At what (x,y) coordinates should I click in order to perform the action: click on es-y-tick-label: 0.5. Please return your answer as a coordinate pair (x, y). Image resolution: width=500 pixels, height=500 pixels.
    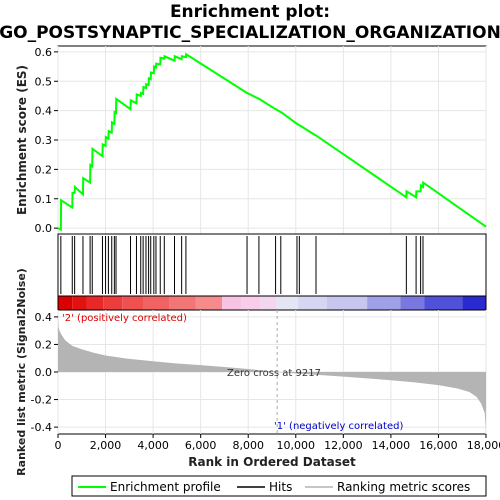
    Looking at the image, I should click on (44, 81).